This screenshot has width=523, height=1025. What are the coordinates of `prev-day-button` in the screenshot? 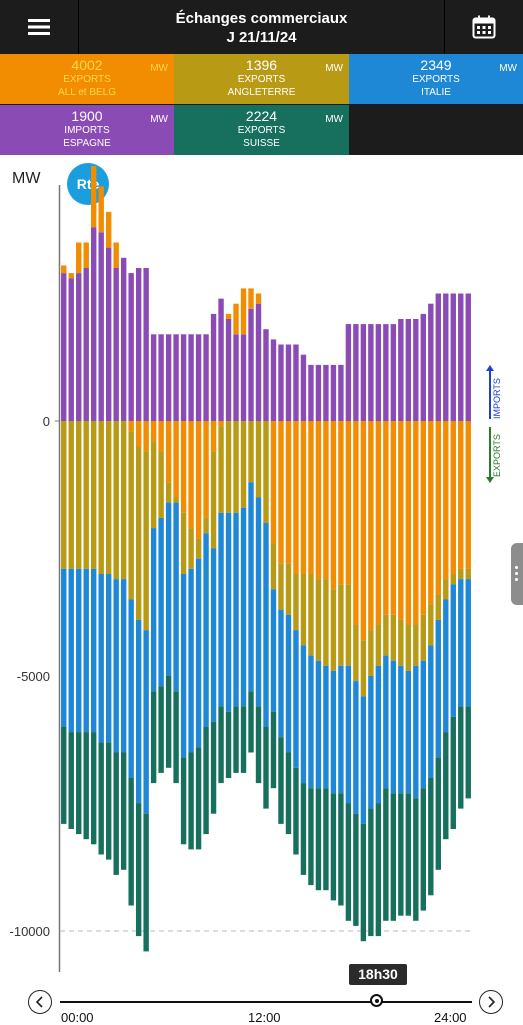 It's located at (40, 1002).